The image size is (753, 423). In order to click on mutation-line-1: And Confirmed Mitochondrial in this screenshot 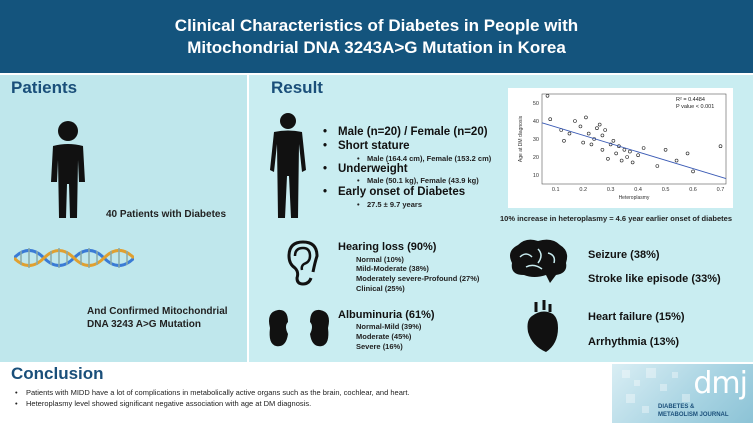, I will do `click(157, 311)`.